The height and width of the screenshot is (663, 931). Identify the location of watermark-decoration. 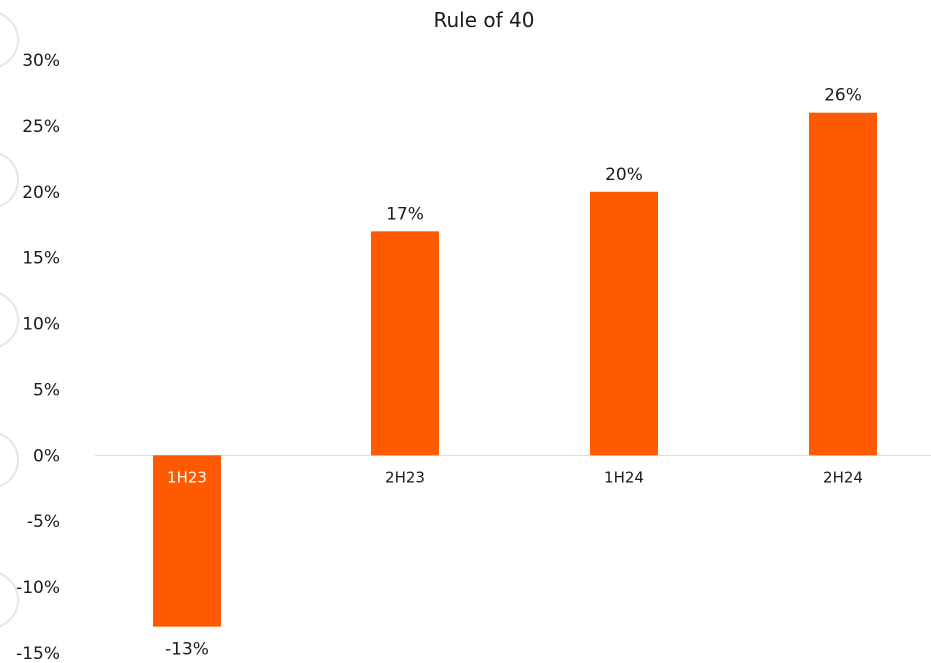
(9, 320).